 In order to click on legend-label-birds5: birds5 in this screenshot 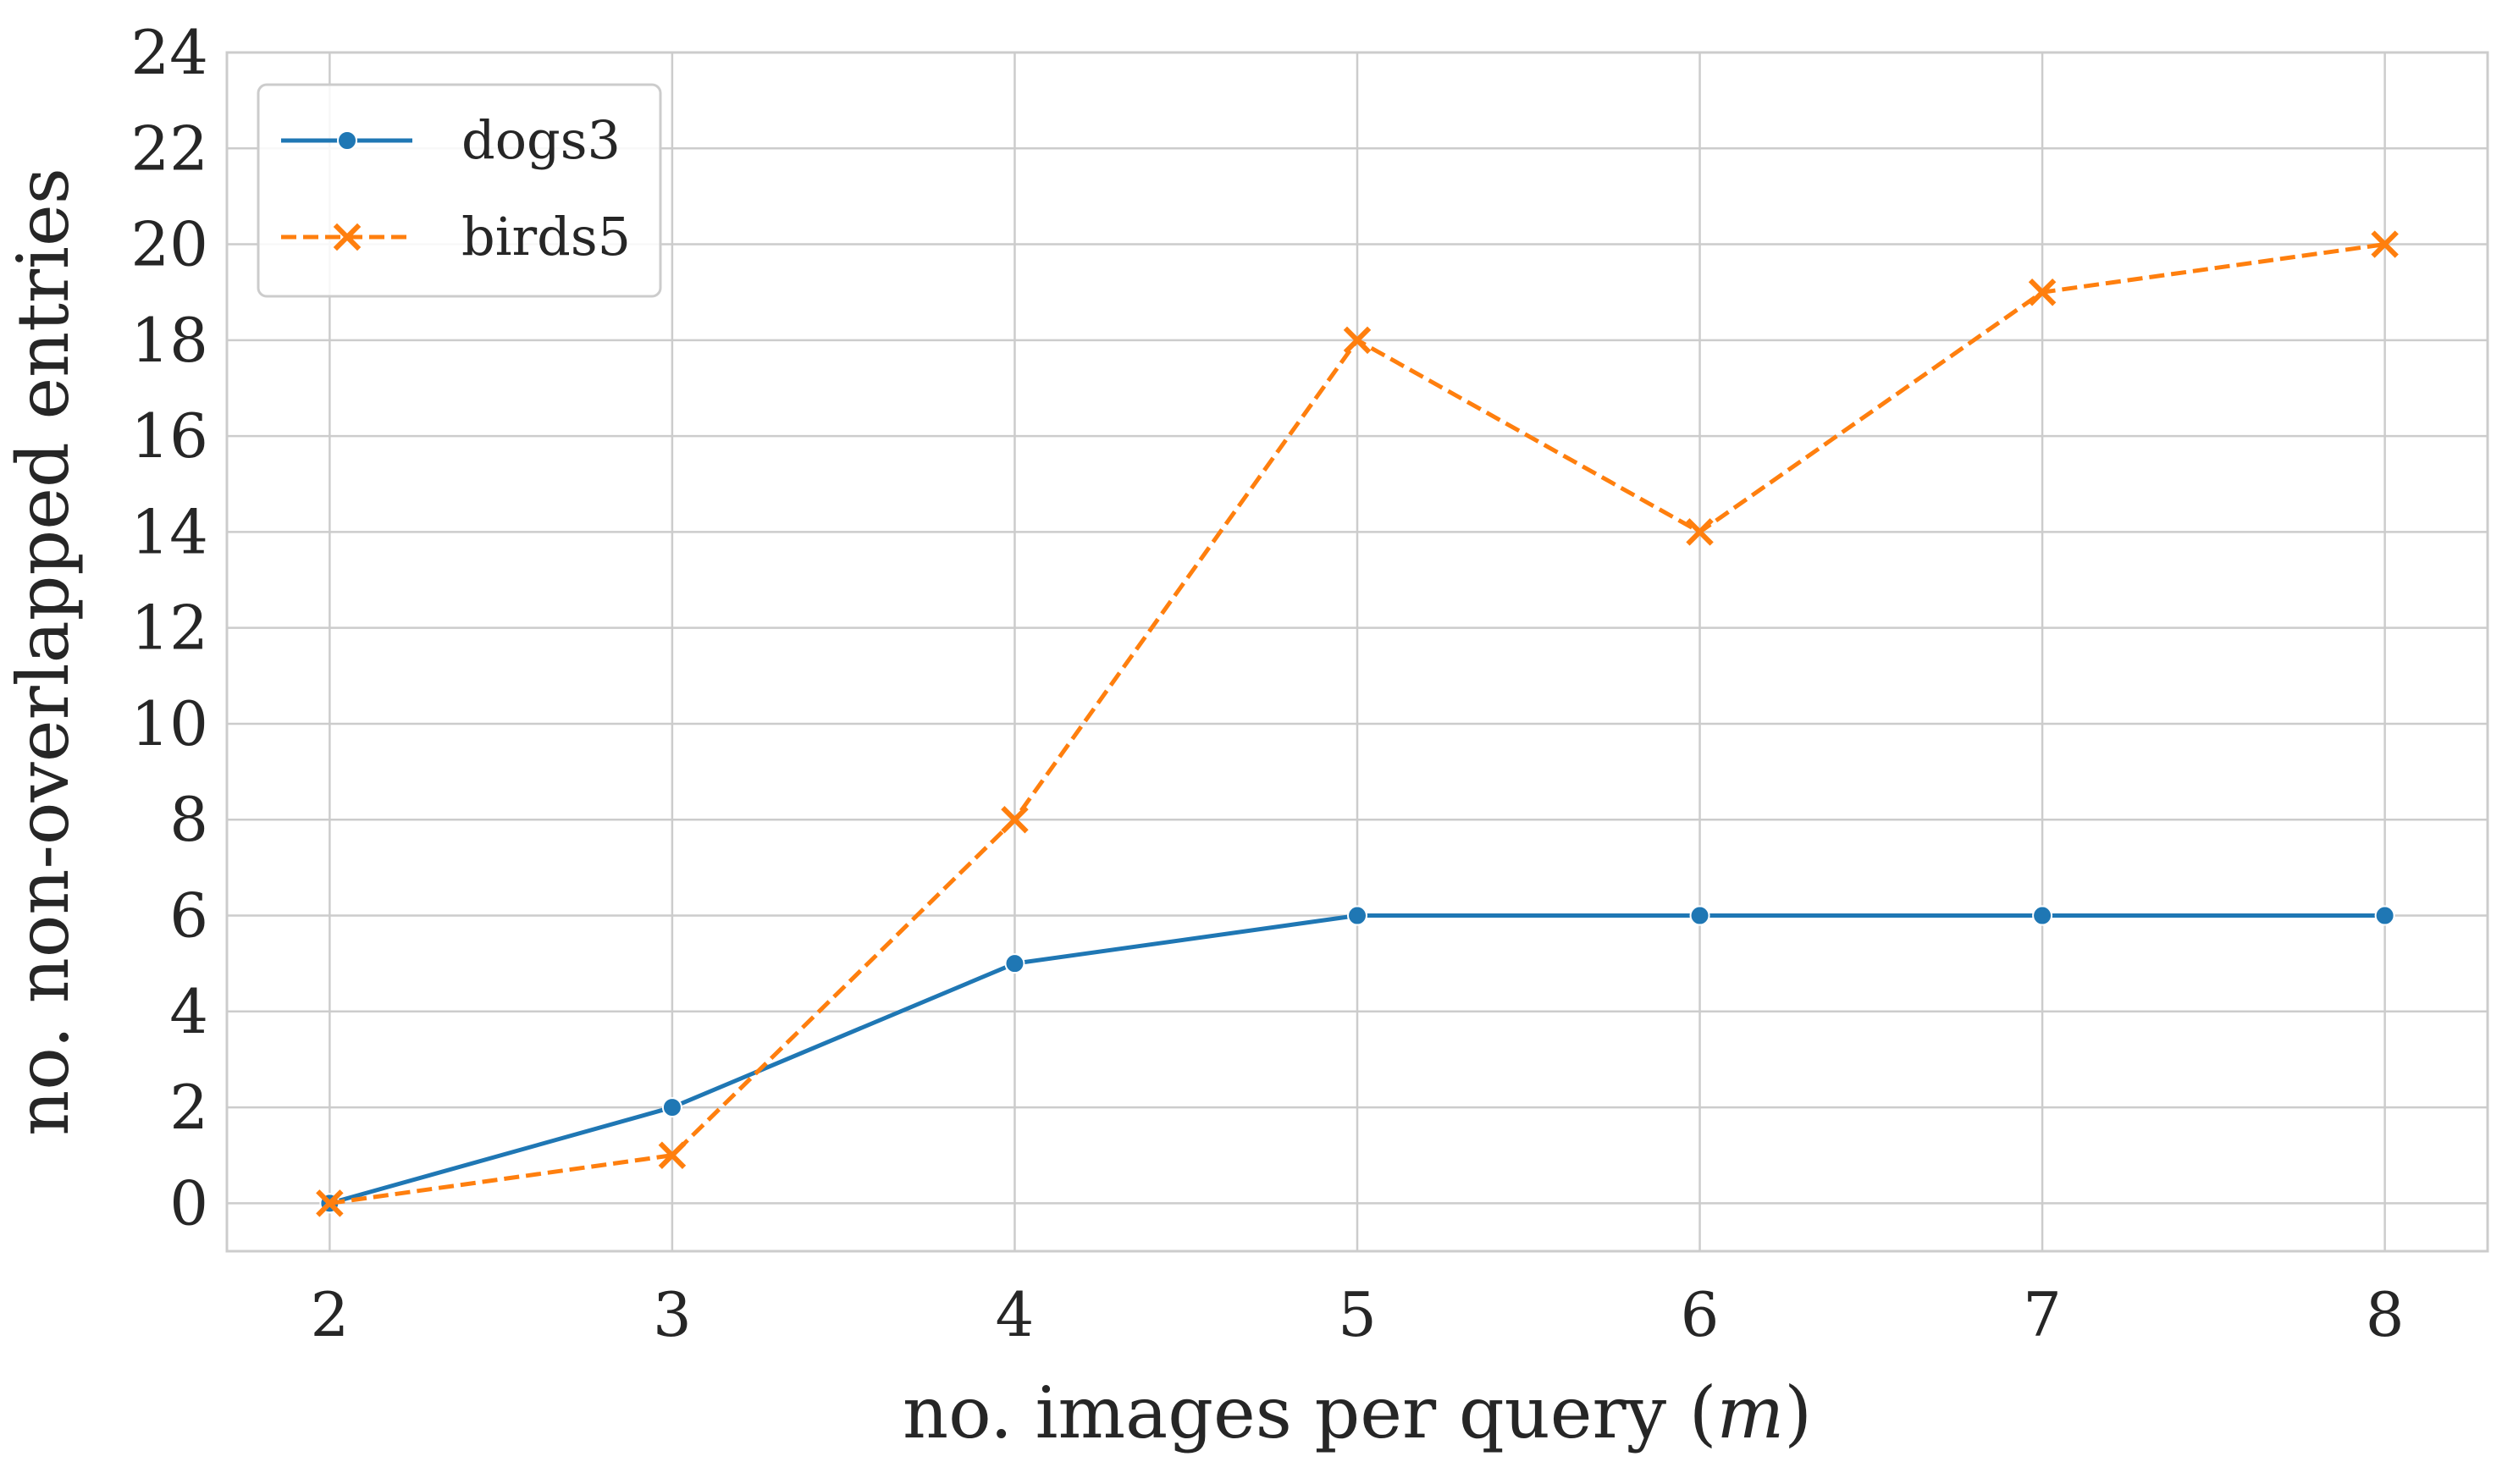, I will do `click(546, 237)`.